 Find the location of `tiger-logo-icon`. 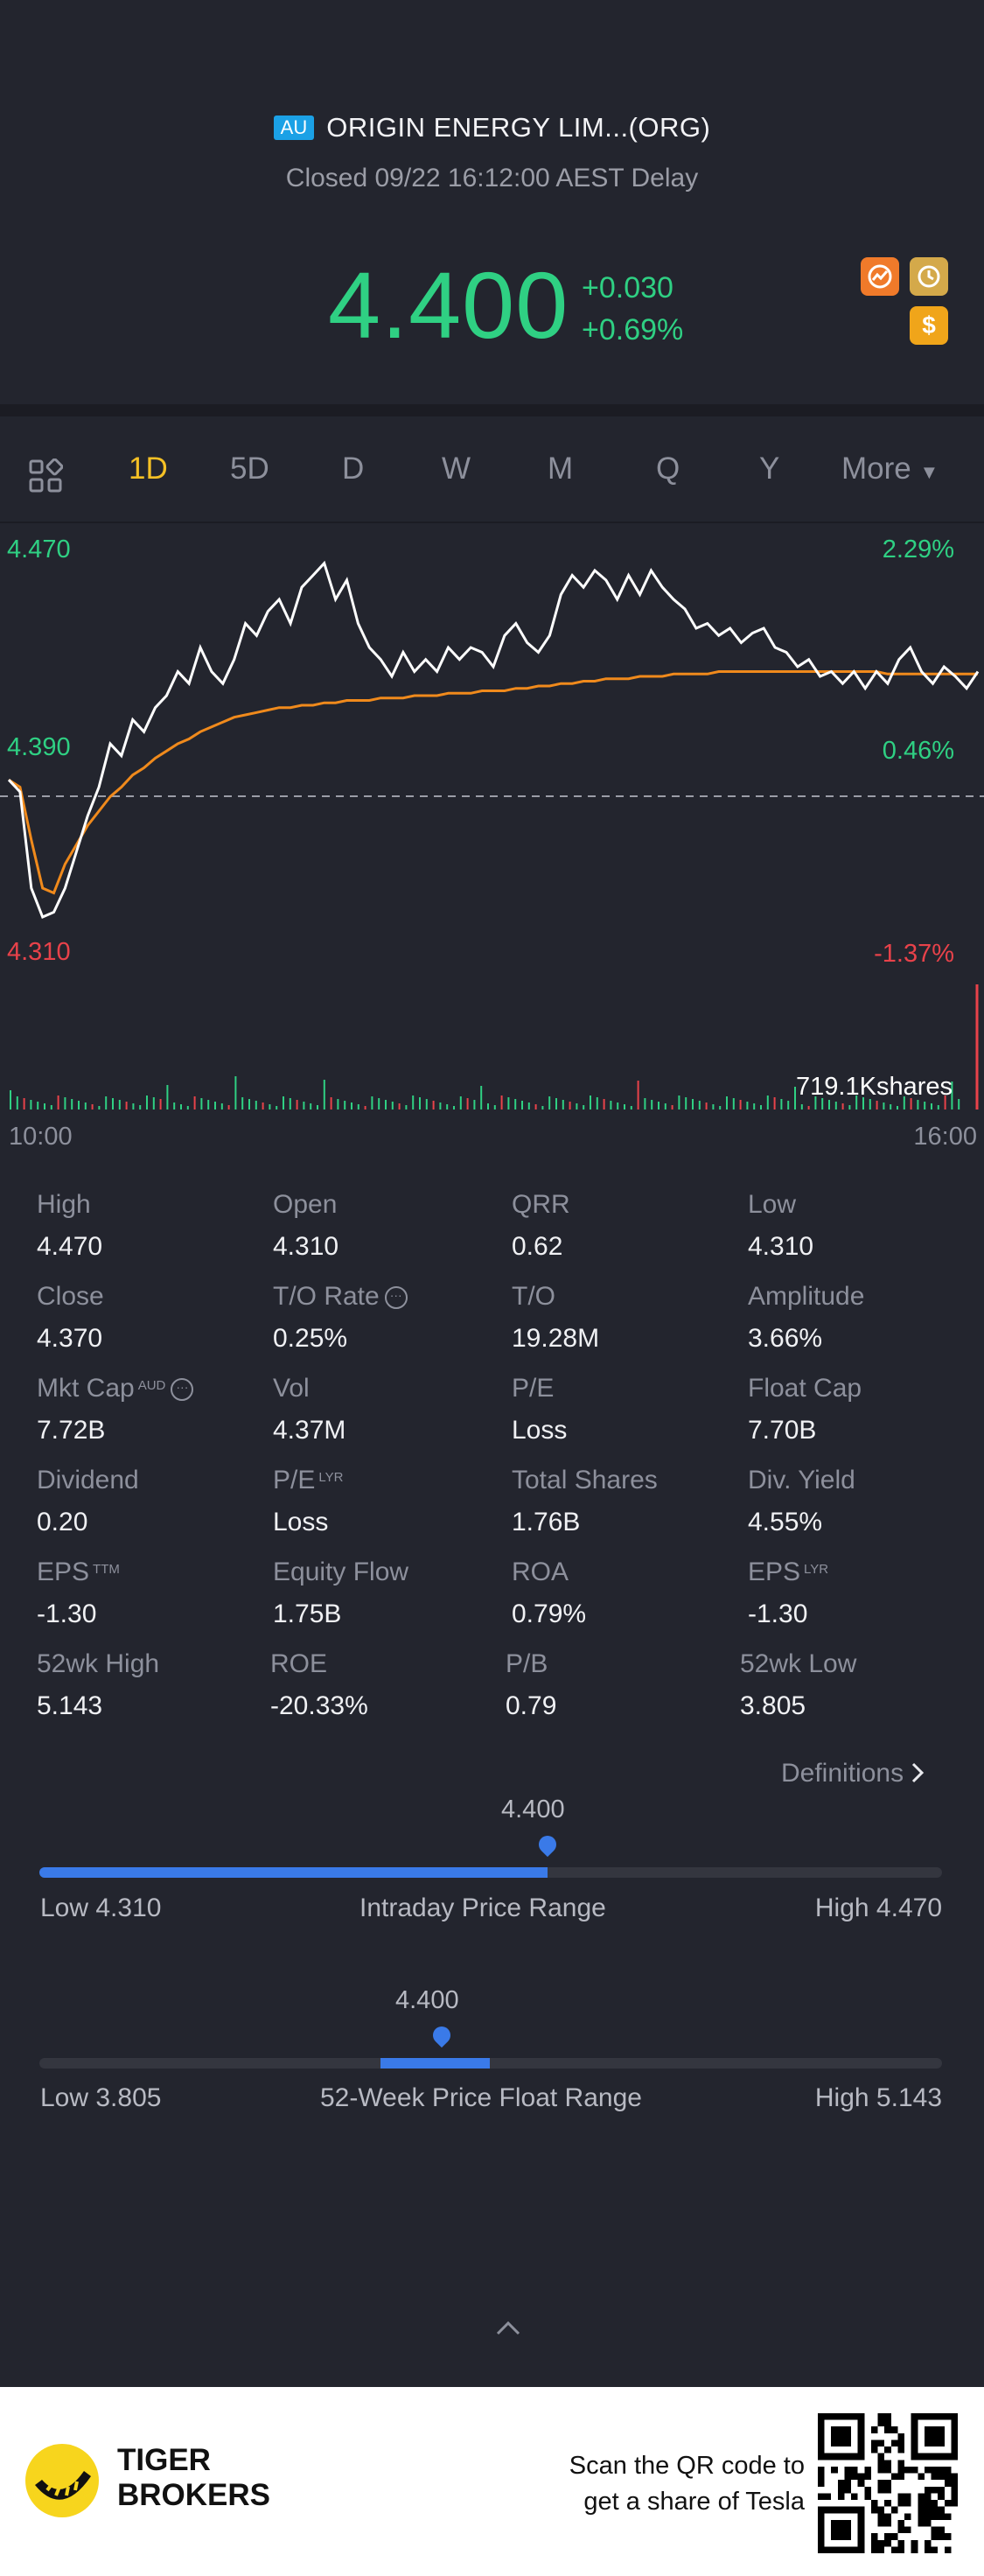

tiger-logo-icon is located at coordinates (62, 2482).